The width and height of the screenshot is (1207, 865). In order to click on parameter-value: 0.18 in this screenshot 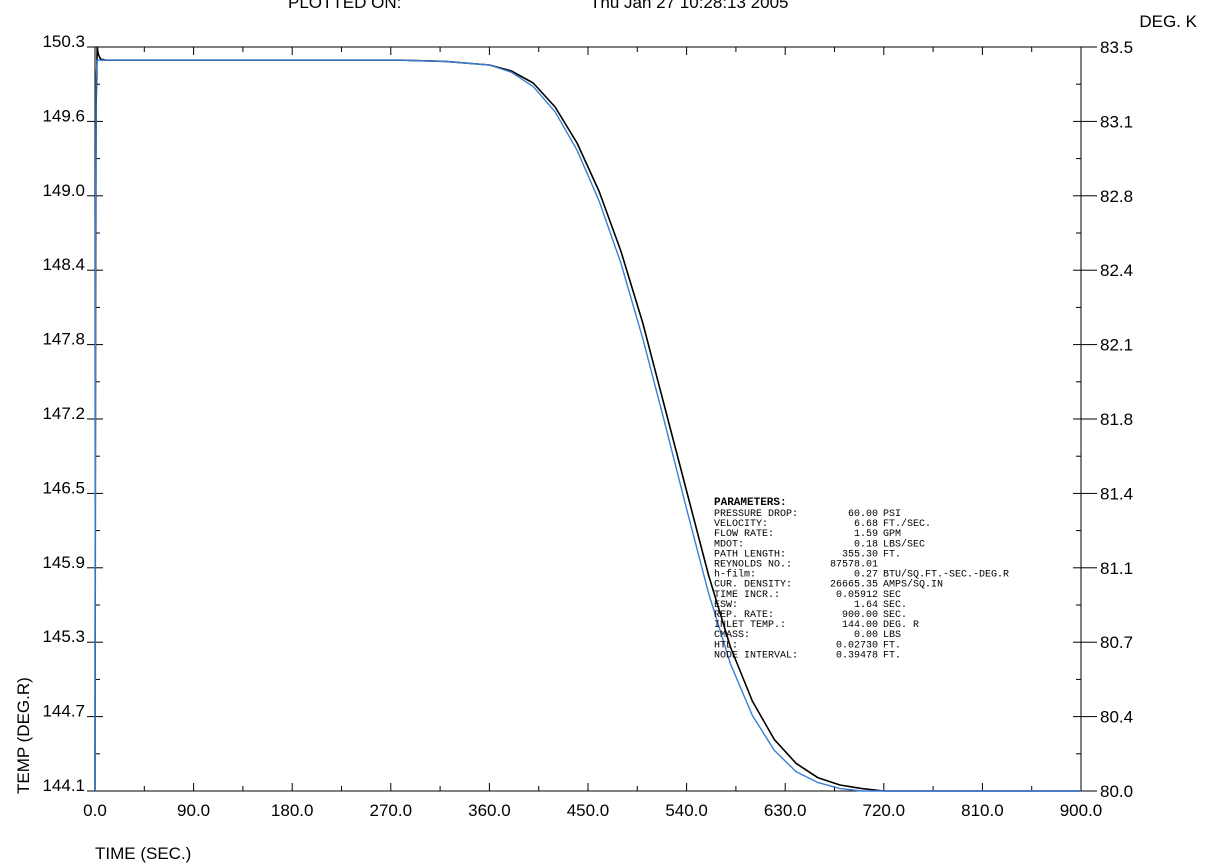, I will do `click(866, 544)`.